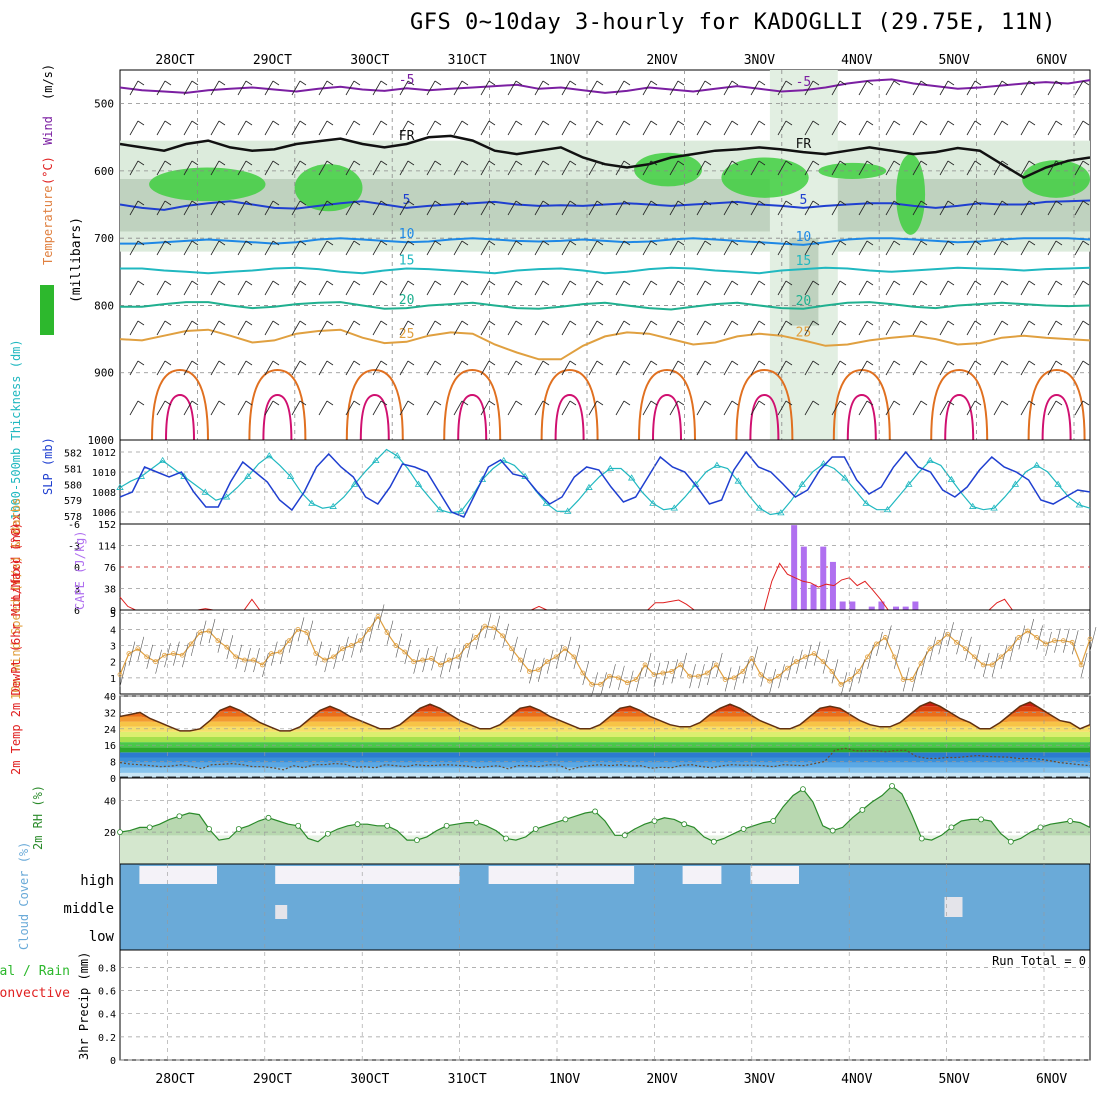 The width and height of the screenshot is (1100, 1104). Describe the element at coordinates (97, 881) in the screenshot. I see `cloud-row-label: high` at that location.